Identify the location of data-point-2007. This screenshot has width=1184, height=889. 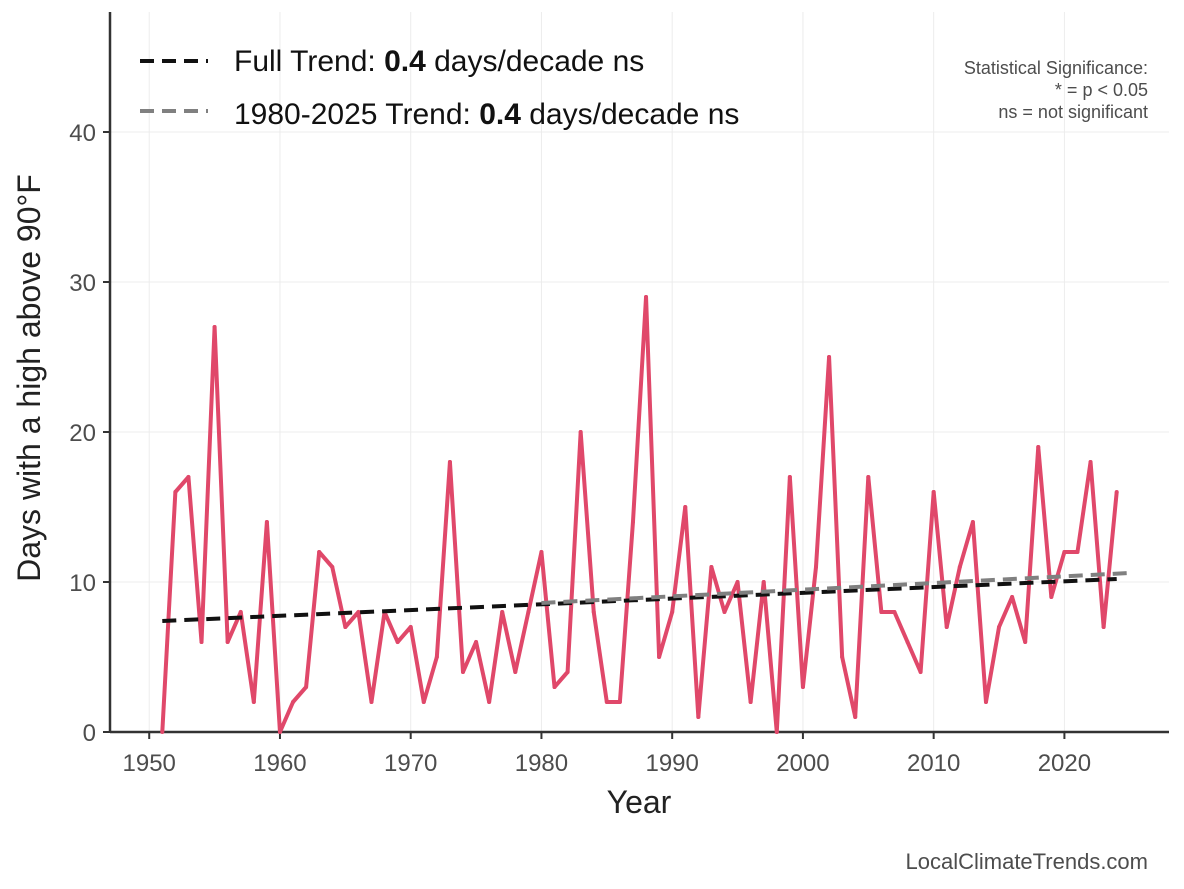
(894, 612).